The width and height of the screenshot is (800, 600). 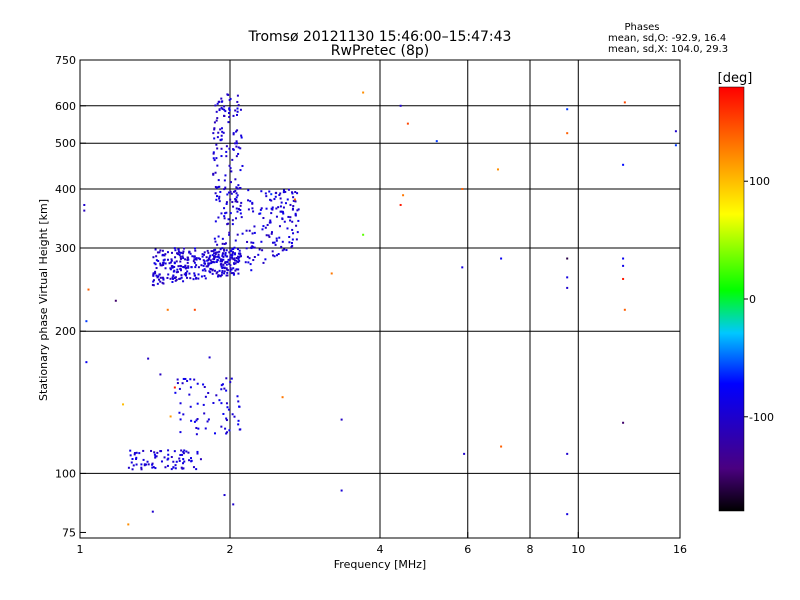 What do you see at coordinates (65, 60) in the screenshot?
I see `y-tick-label: 750` at bounding box center [65, 60].